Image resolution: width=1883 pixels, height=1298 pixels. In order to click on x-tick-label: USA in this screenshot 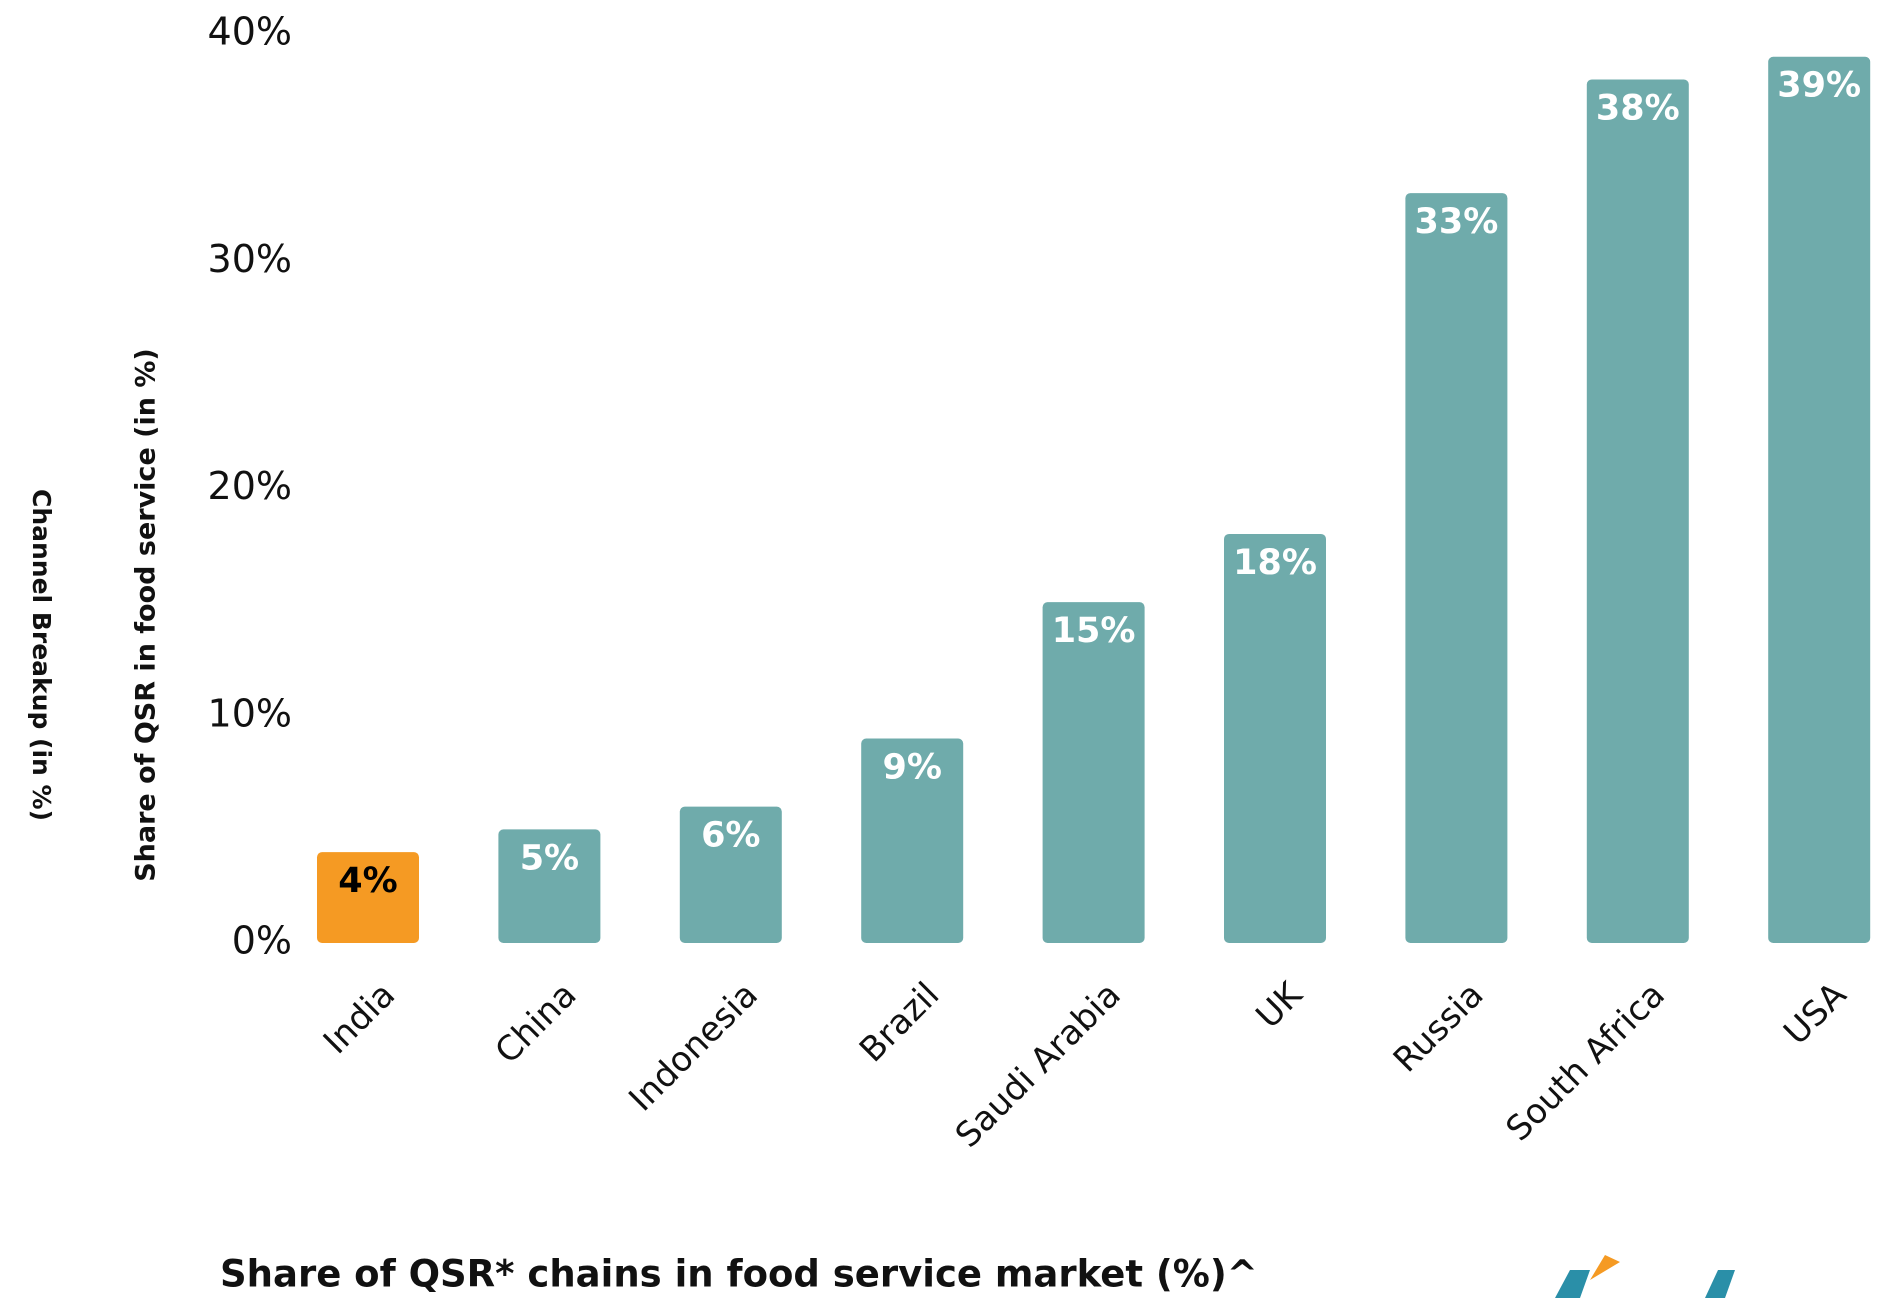, I will do `click(1815, 1014)`.